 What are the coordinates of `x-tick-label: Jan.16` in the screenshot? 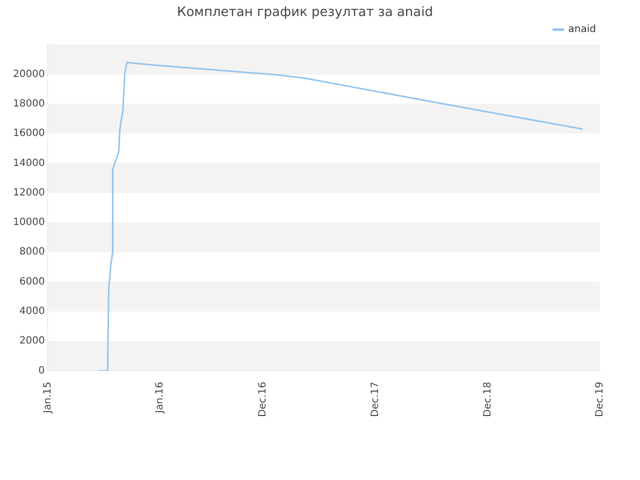 It's located at (160, 398).